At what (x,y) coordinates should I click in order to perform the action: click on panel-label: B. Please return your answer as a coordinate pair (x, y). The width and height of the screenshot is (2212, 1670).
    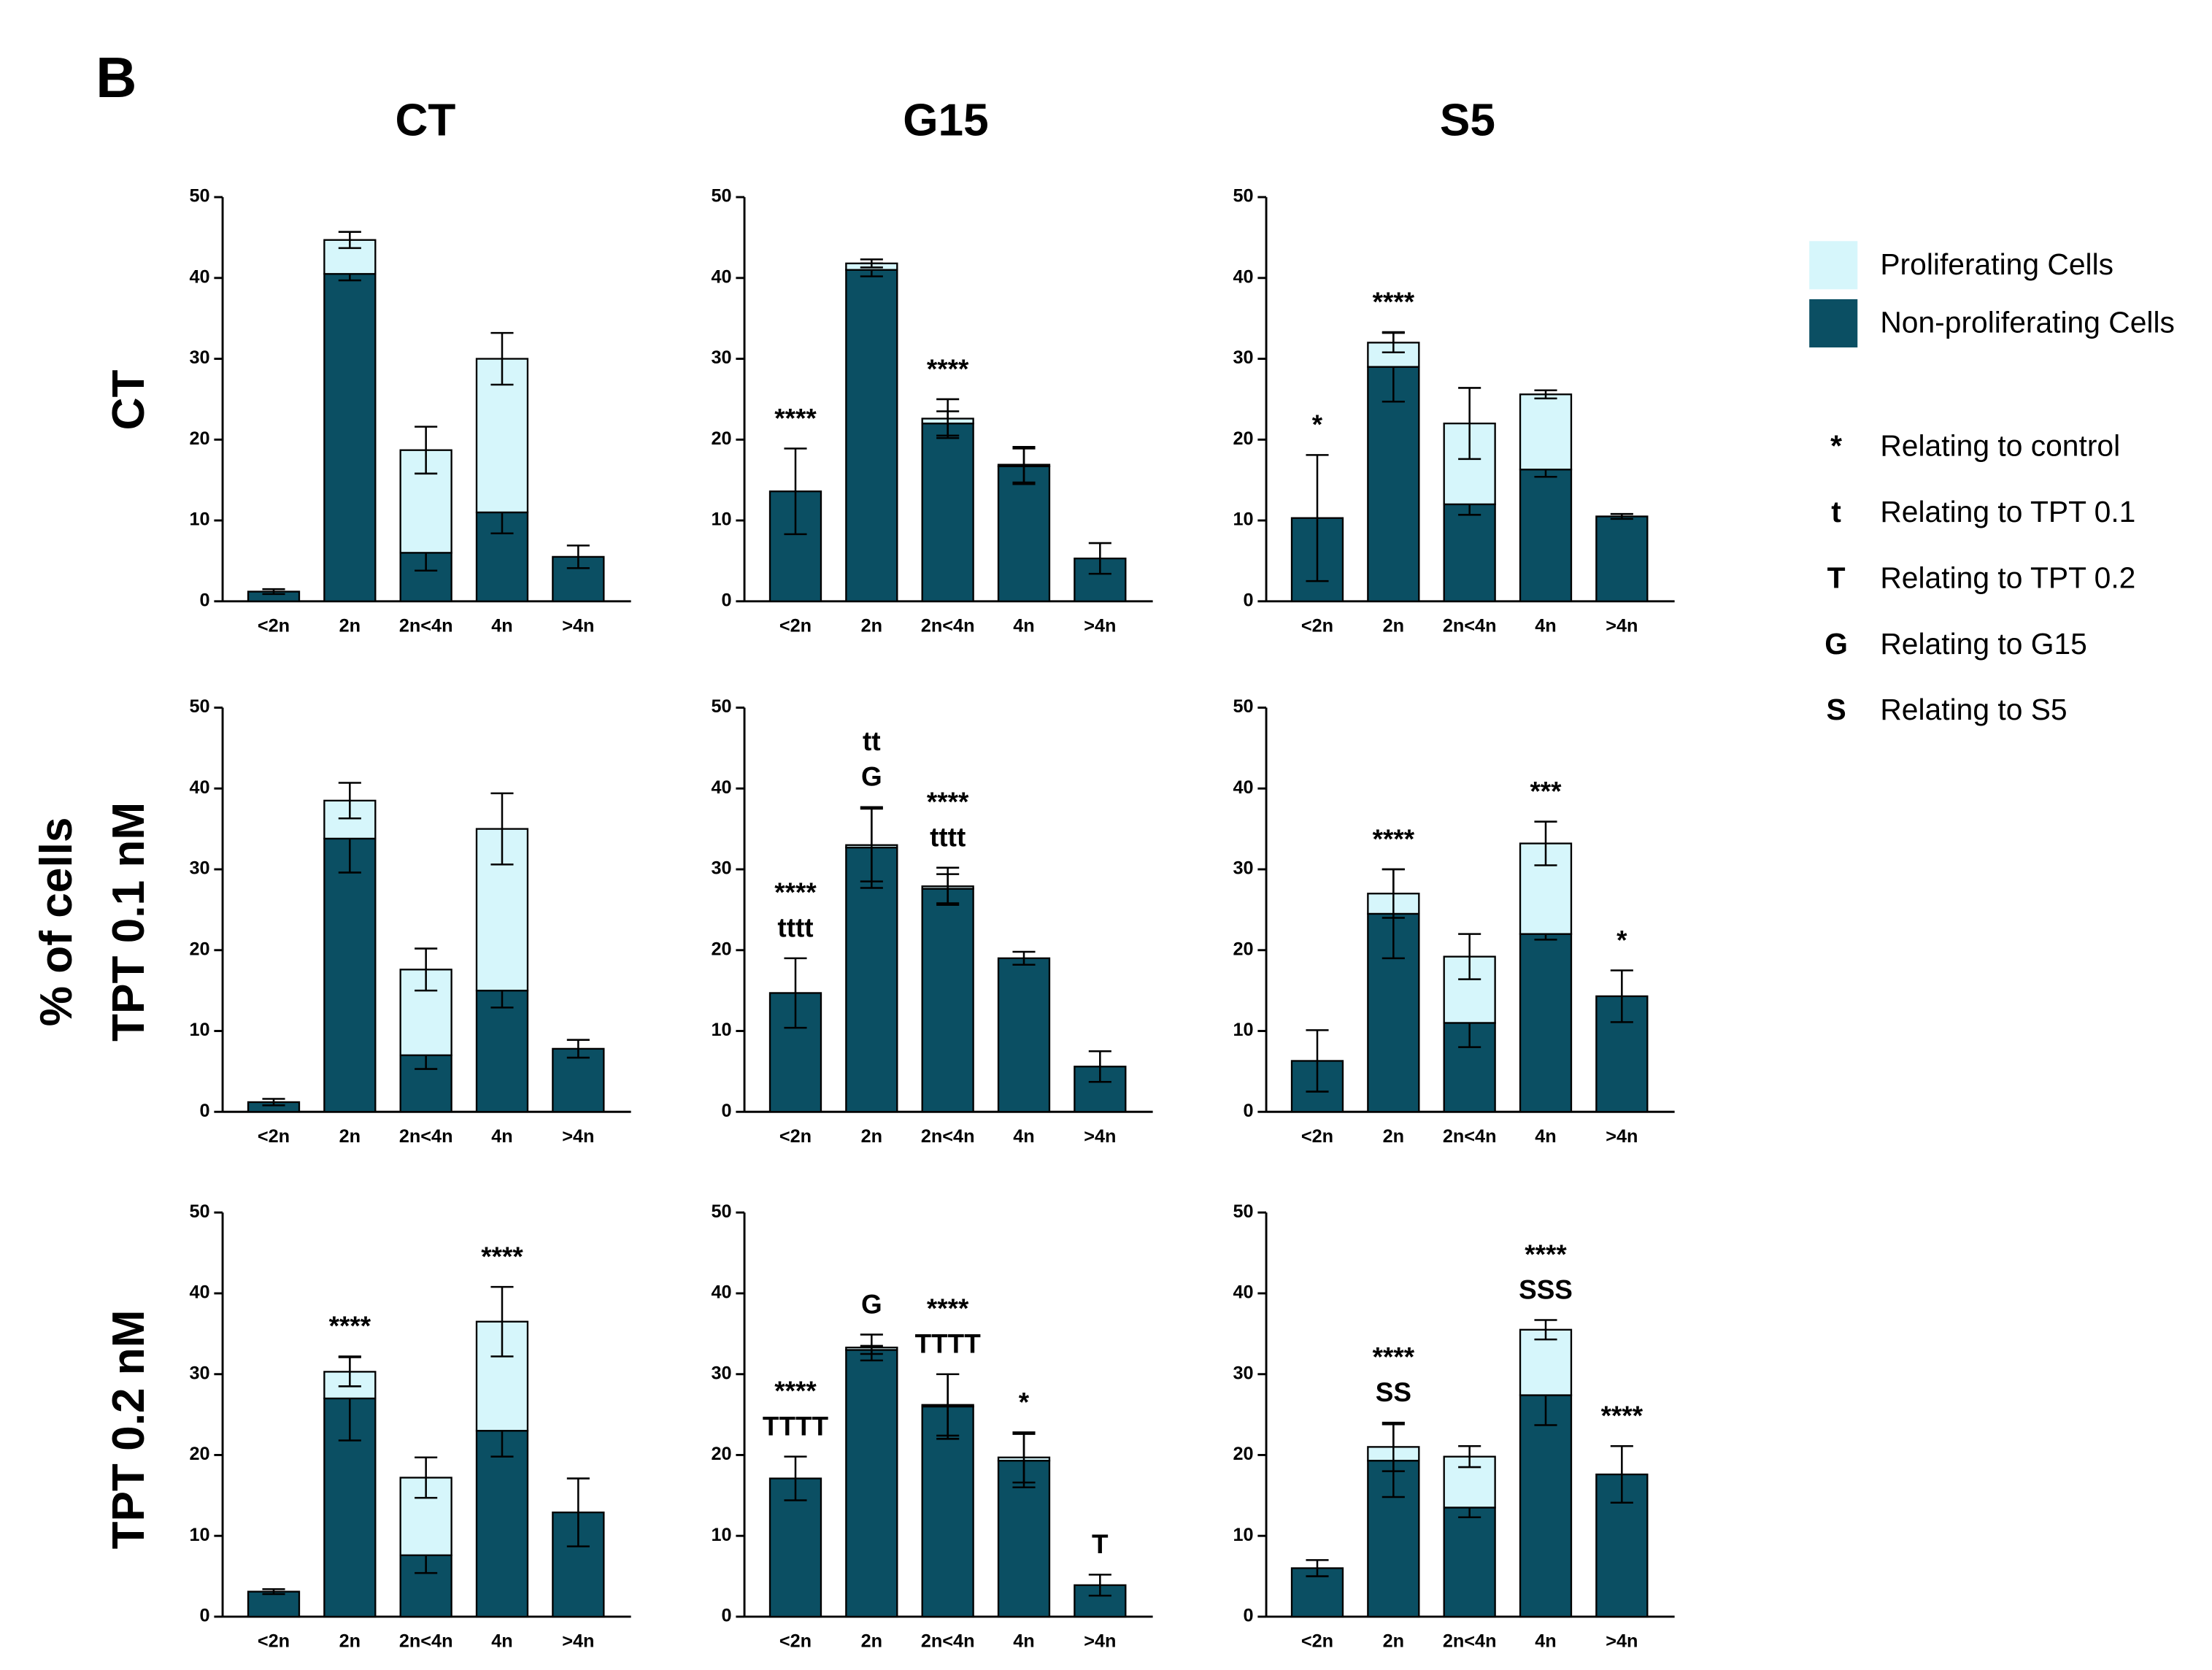
    Looking at the image, I should click on (116, 78).